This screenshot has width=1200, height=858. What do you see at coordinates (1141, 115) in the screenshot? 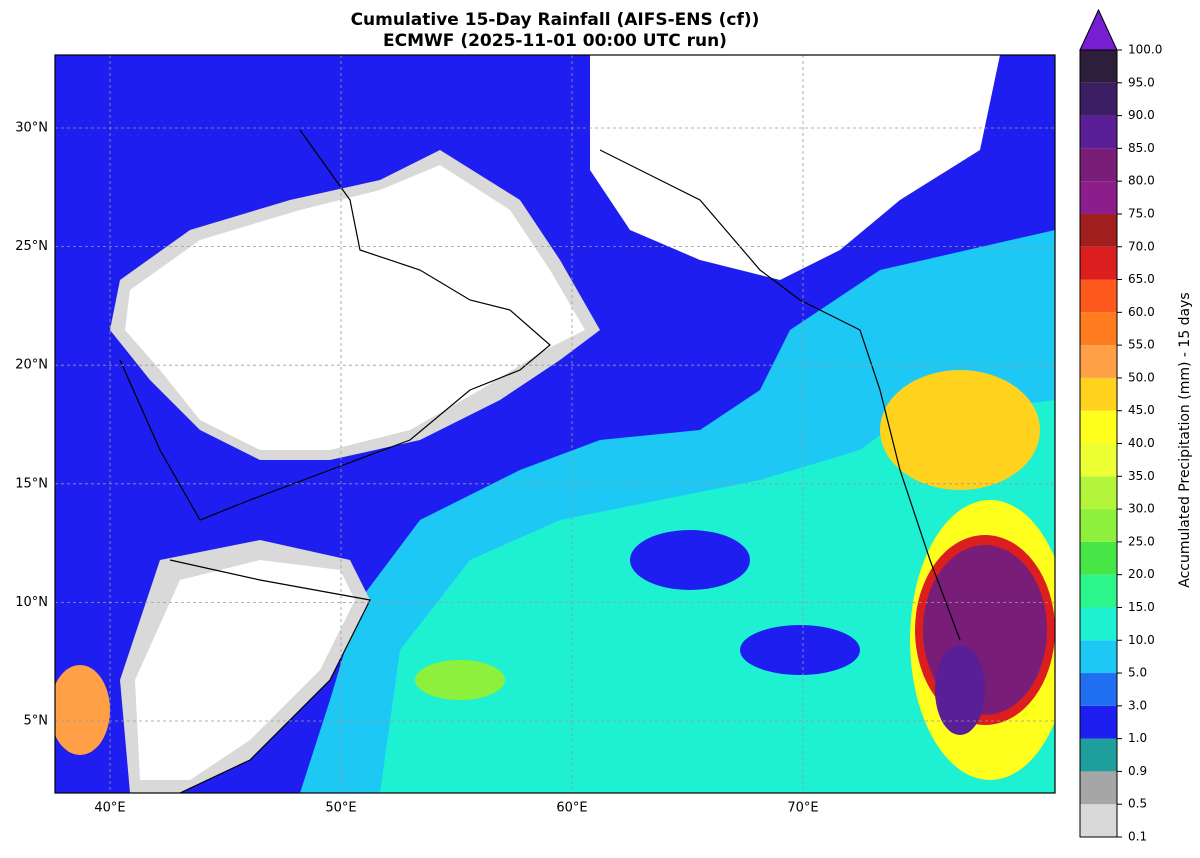
I see `colorbar-tick-label: 90.0` at bounding box center [1141, 115].